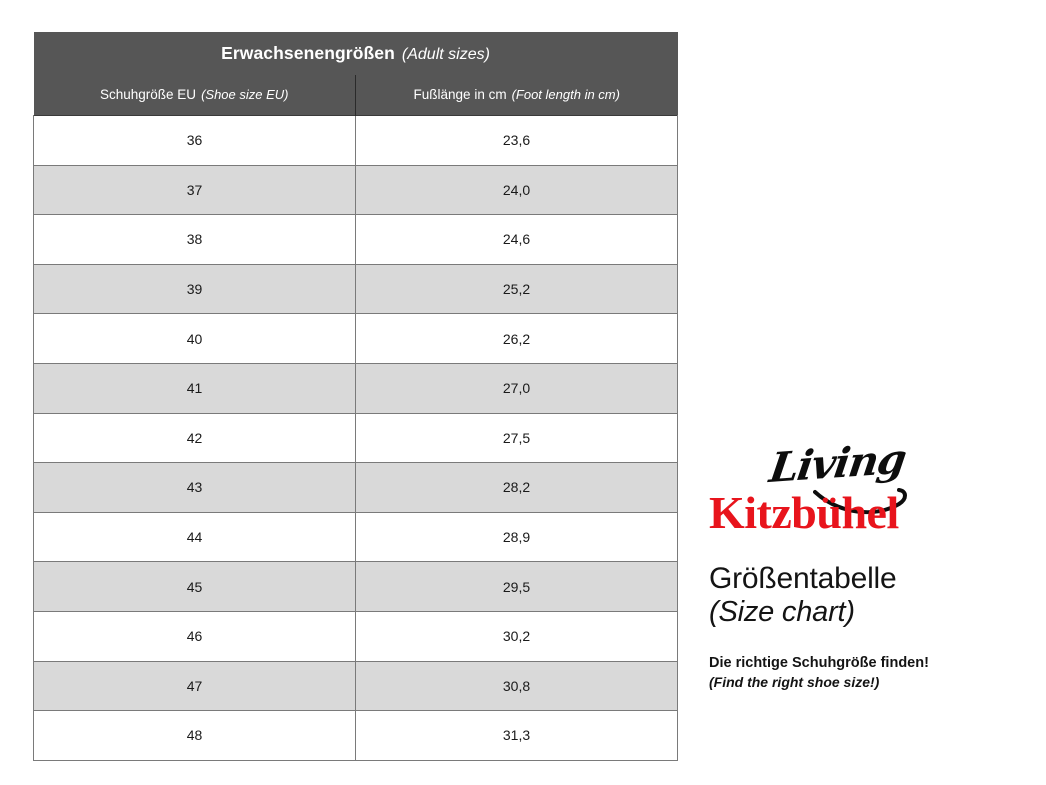  I want to click on cell-foot-length: 30,8, so click(516, 686).